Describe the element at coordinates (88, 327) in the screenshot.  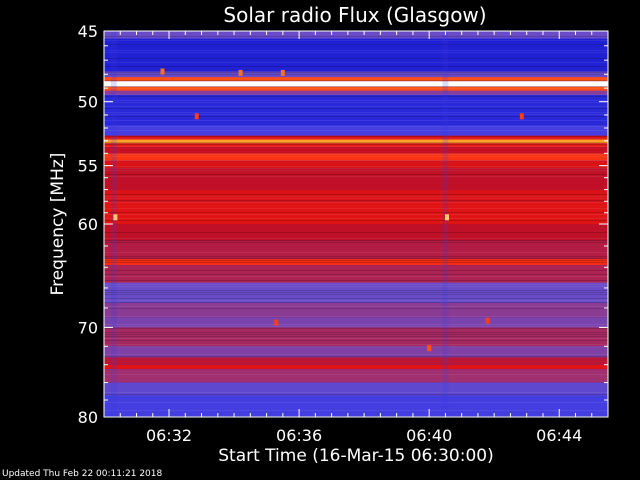
I see `y-tick-label-70: 70` at that location.